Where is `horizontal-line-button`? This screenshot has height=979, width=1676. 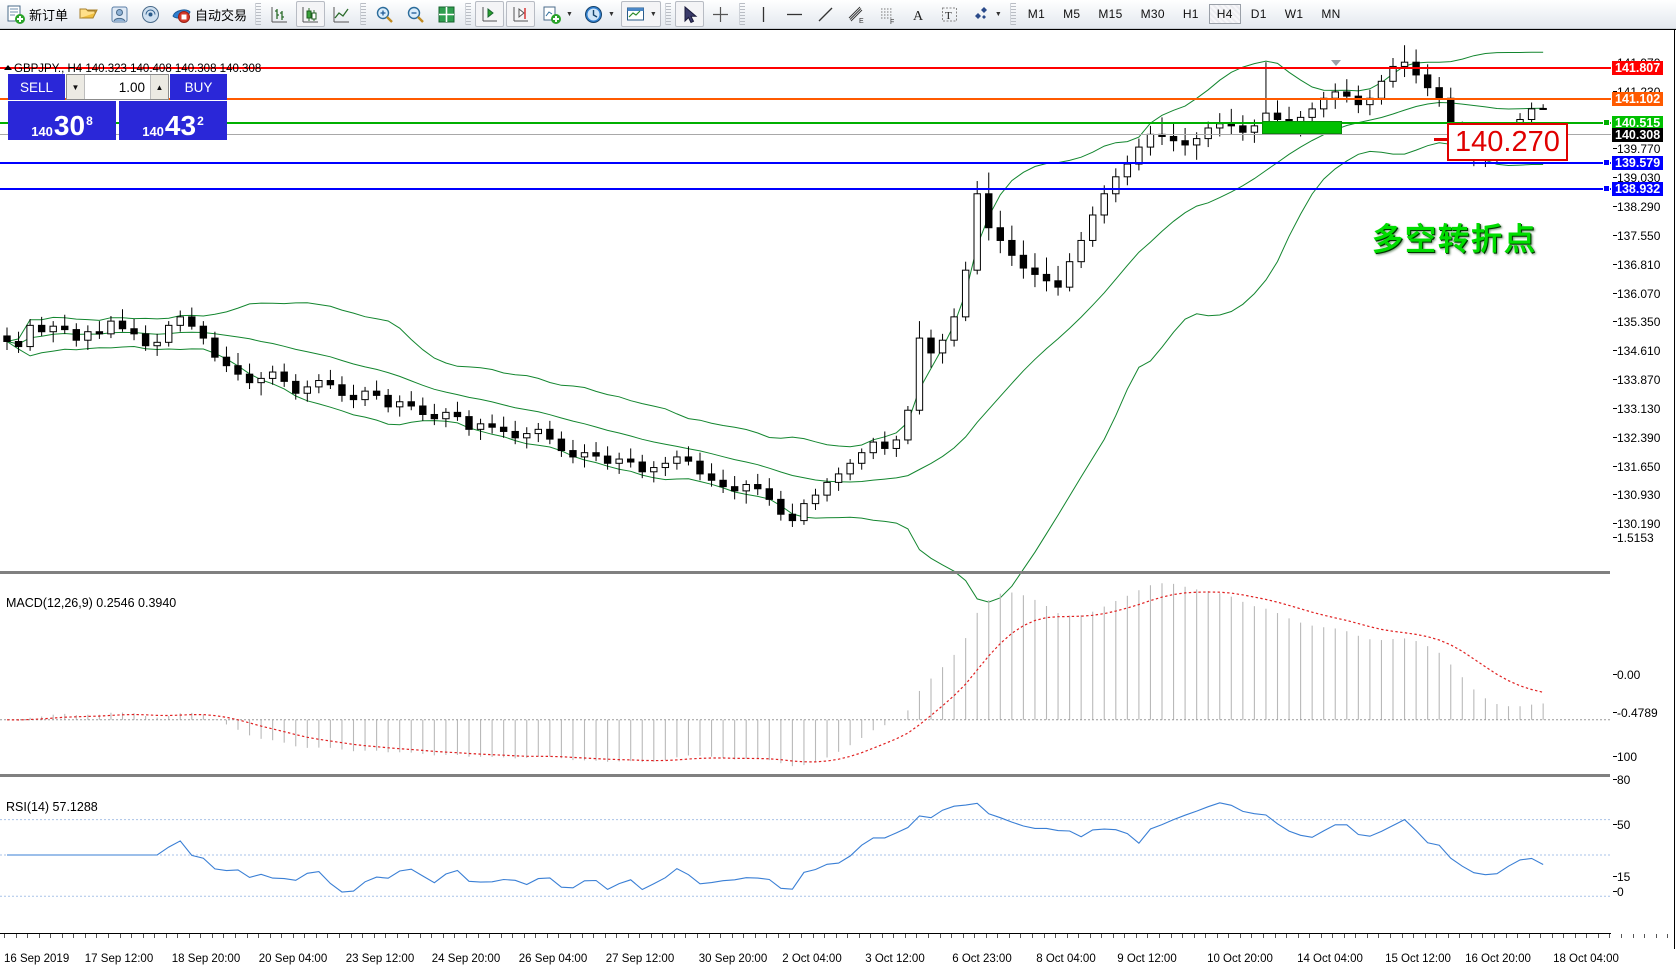
horizontal-line-button is located at coordinates (794, 14).